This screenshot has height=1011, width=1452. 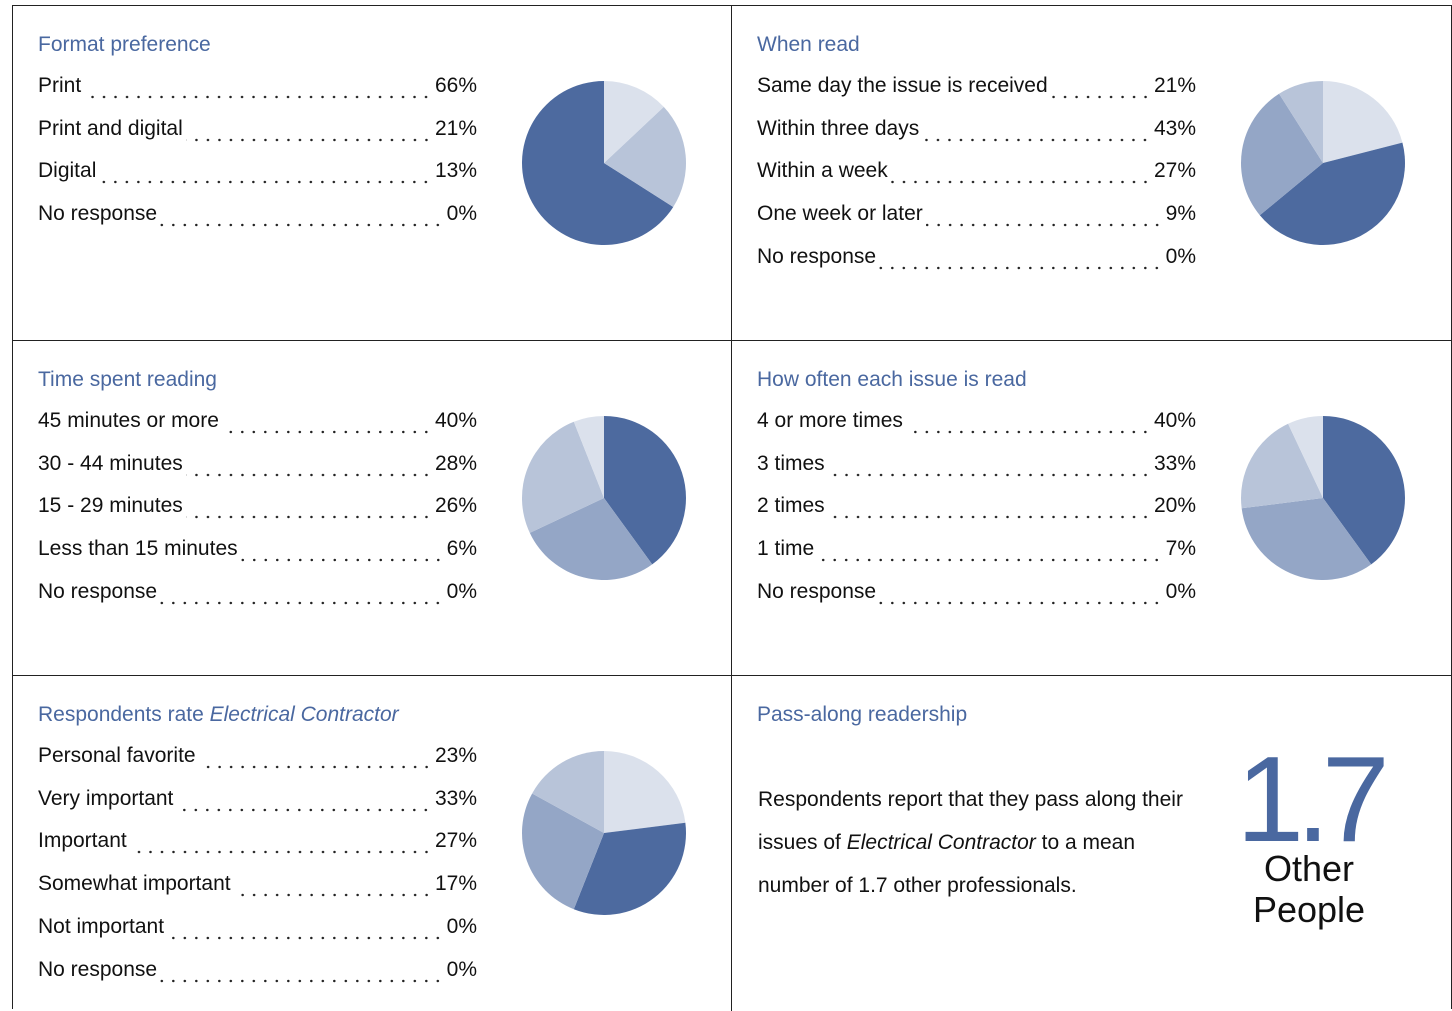 What do you see at coordinates (257, 930) in the screenshot?
I see `list-row: Not important 0%` at bounding box center [257, 930].